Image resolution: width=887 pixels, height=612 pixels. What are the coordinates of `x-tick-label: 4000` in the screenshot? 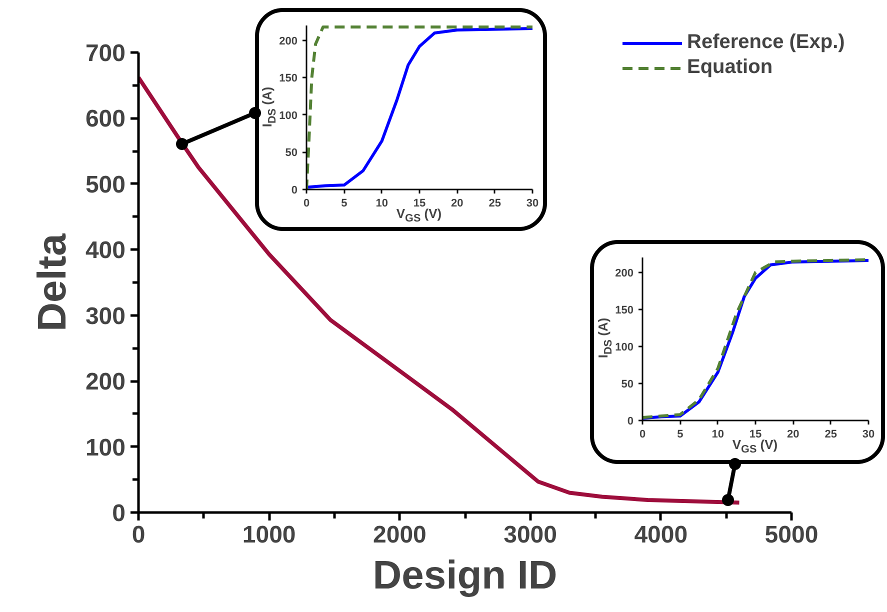 It's located at (661, 535).